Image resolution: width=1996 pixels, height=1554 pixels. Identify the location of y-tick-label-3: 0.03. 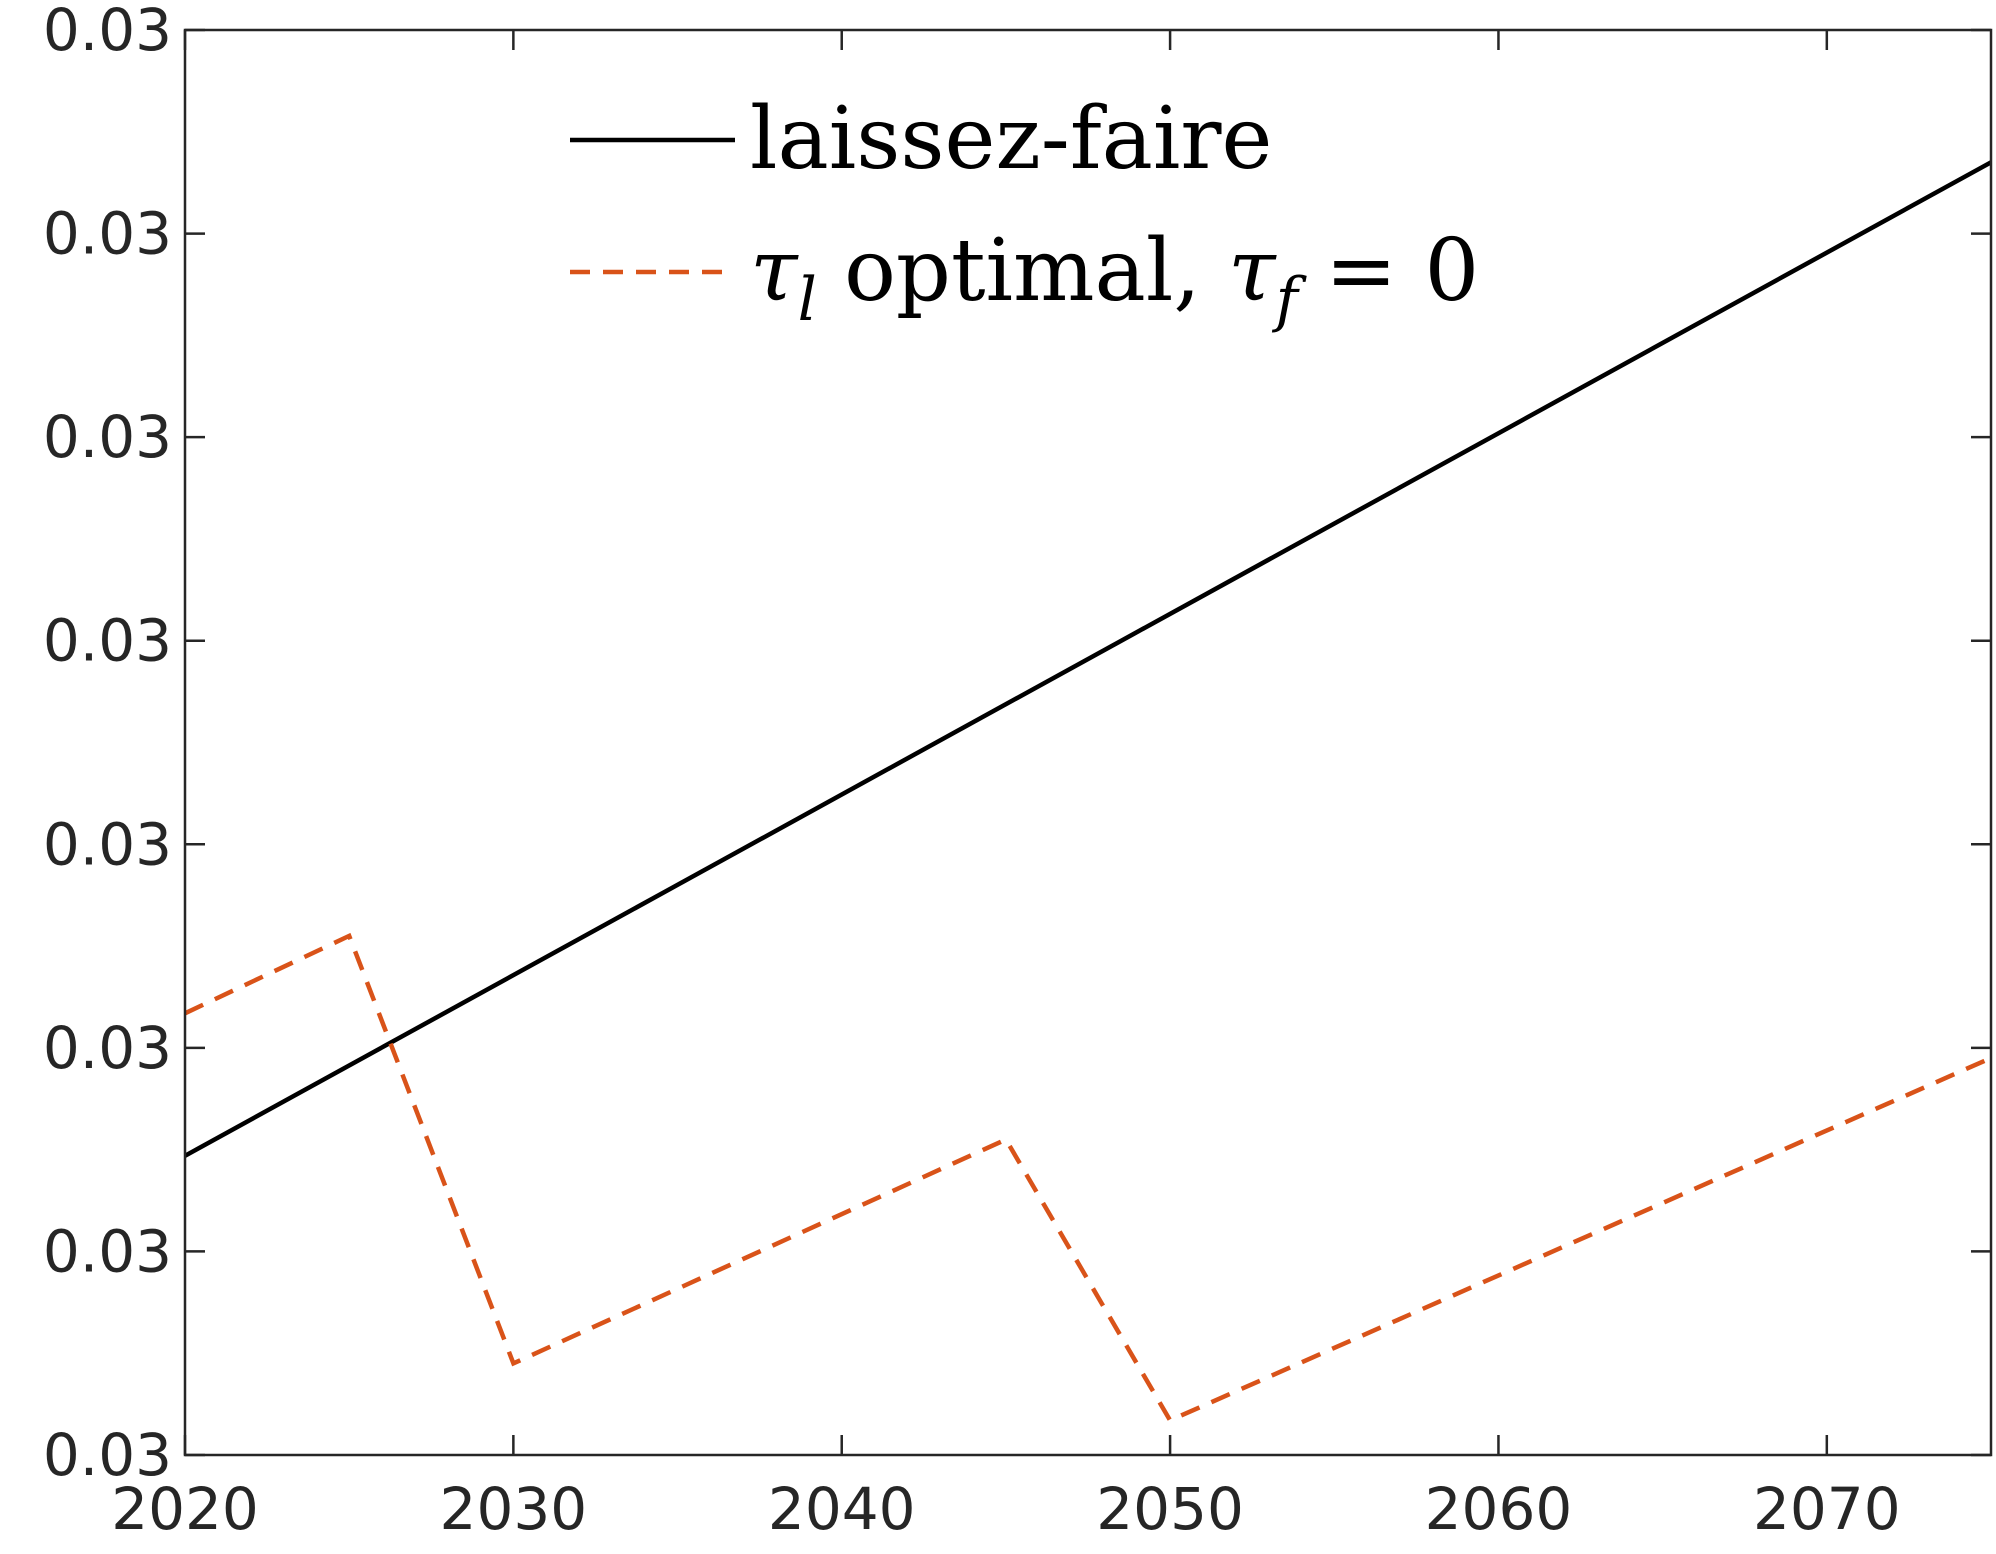
(107, 844).